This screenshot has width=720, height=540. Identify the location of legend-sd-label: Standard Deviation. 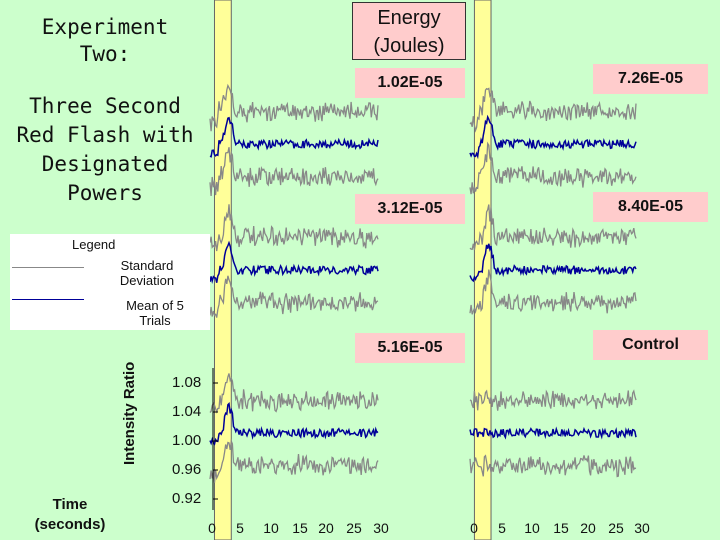
(147, 273).